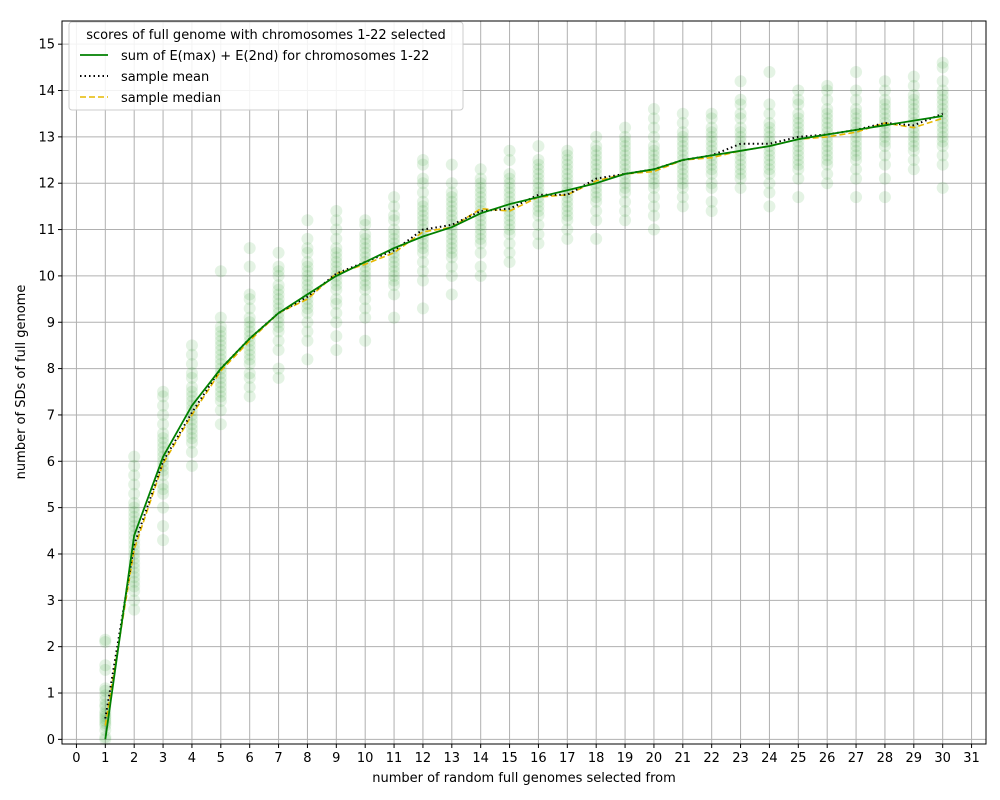 The height and width of the screenshot is (800, 1000). Describe the element at coordinates (76, 758) in the screenshot. I see `x-tick-label: 0` at that location.